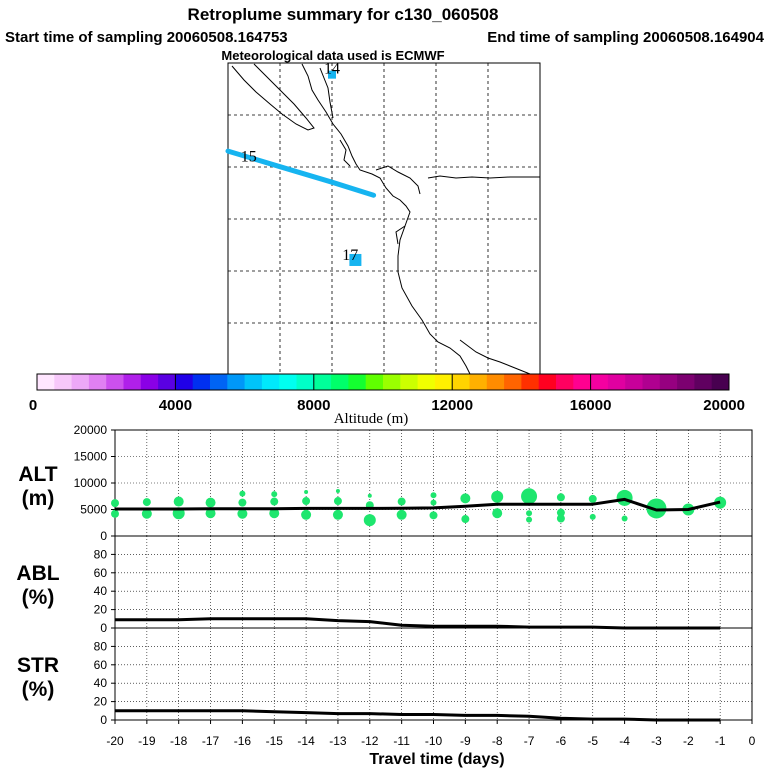 The width and height of the screenshot is (768, 768). Describe the element at coordinates (332, 55) in the screenshot. I see `met-data-label: Meteorological data used is ECMWF` at that location.